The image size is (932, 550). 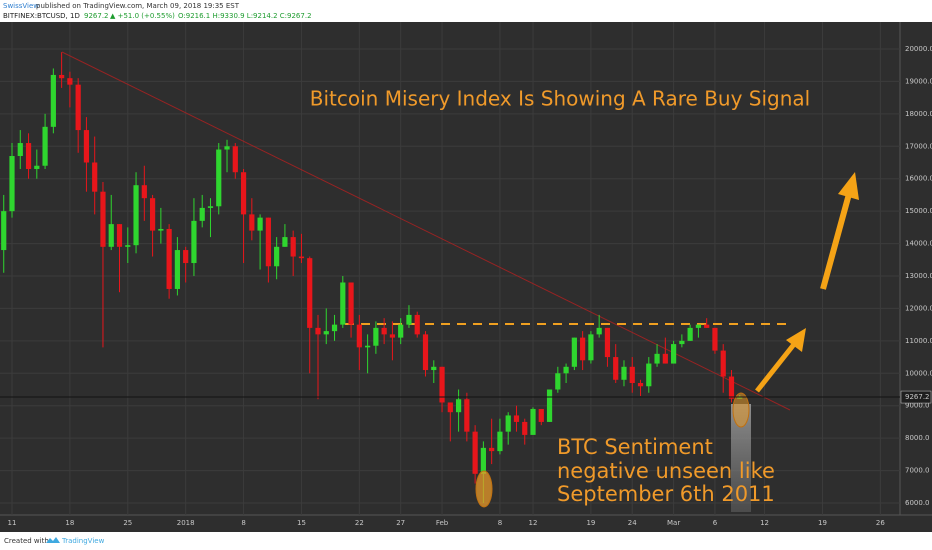 I want to click on symbol: BITFINEX:BTCUSD, 1D, so click(x=41, y=16).